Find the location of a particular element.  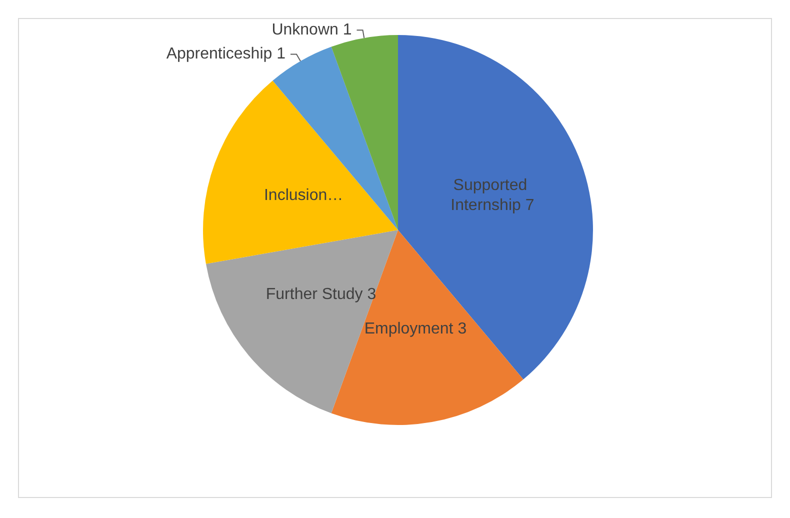

slice-label: Apprenticeship 1 is located at coordinates (226, 54).